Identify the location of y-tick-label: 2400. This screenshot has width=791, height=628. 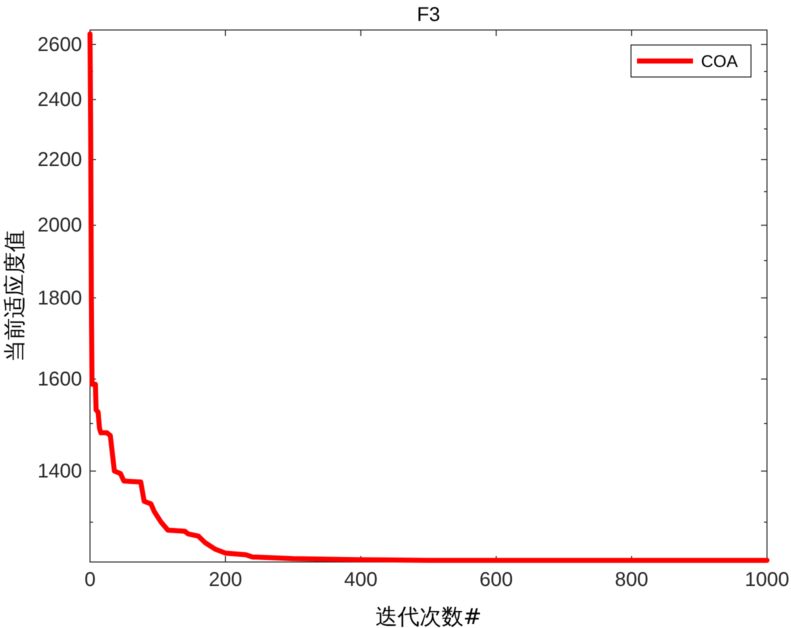
(60, 99).